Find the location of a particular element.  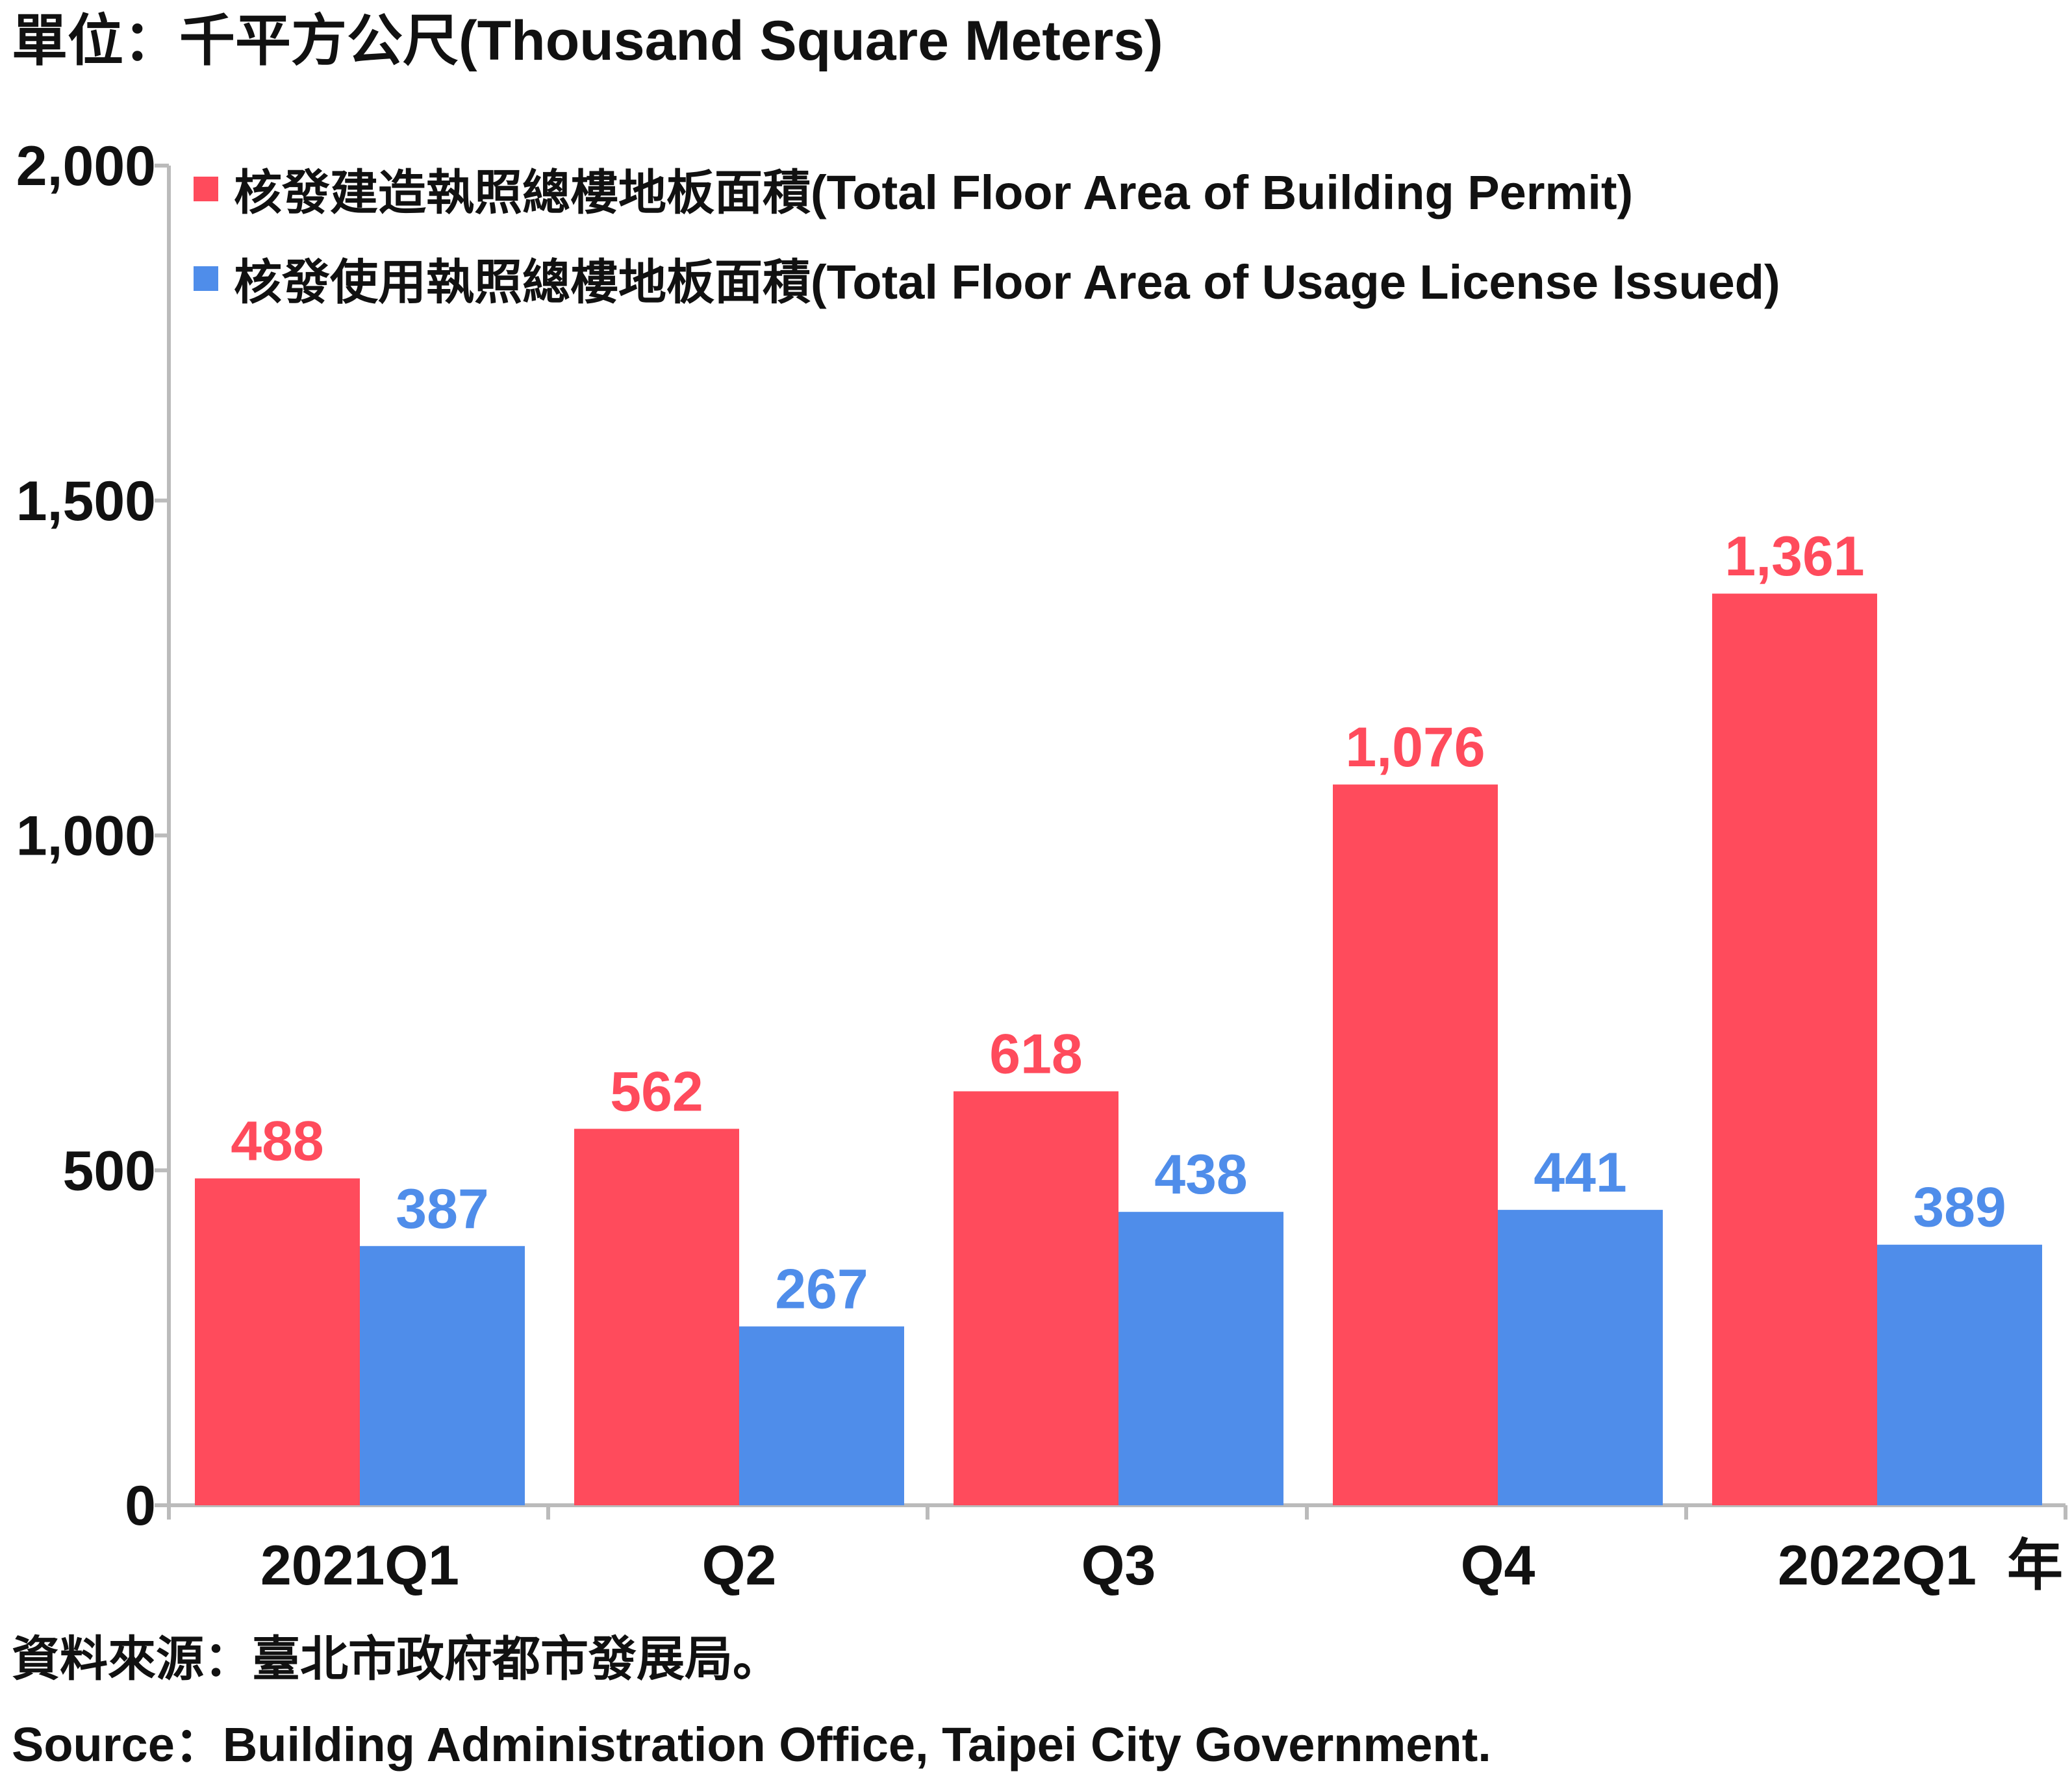

x-tick-label: 2021Q1 is located at coordinates (359, 1566).